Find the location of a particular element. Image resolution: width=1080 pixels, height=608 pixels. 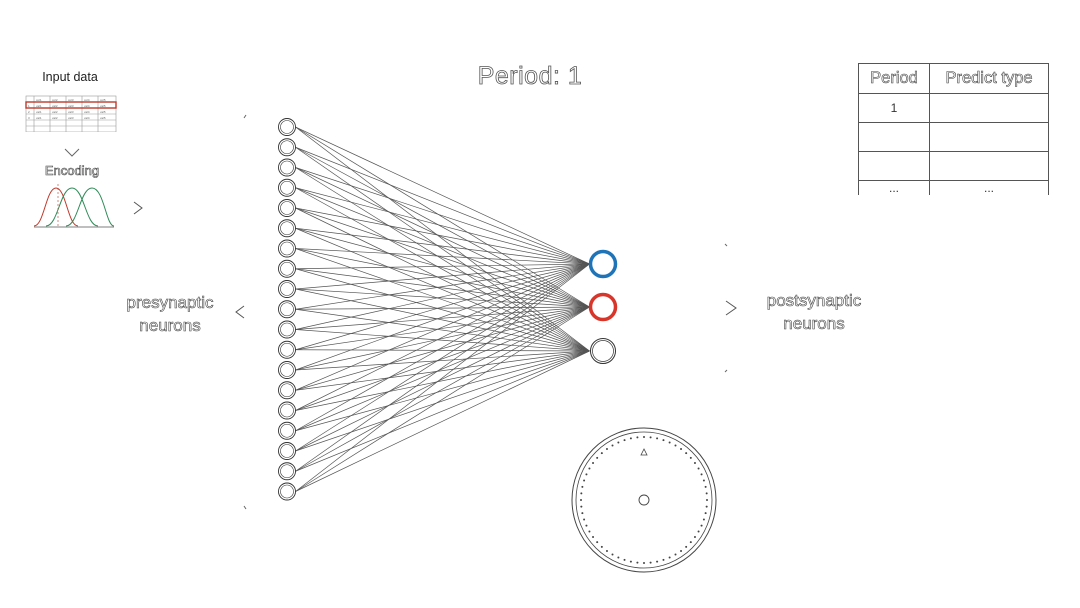

presynaptic-label: presynaptic neurons is located at coordinates (170, 314).